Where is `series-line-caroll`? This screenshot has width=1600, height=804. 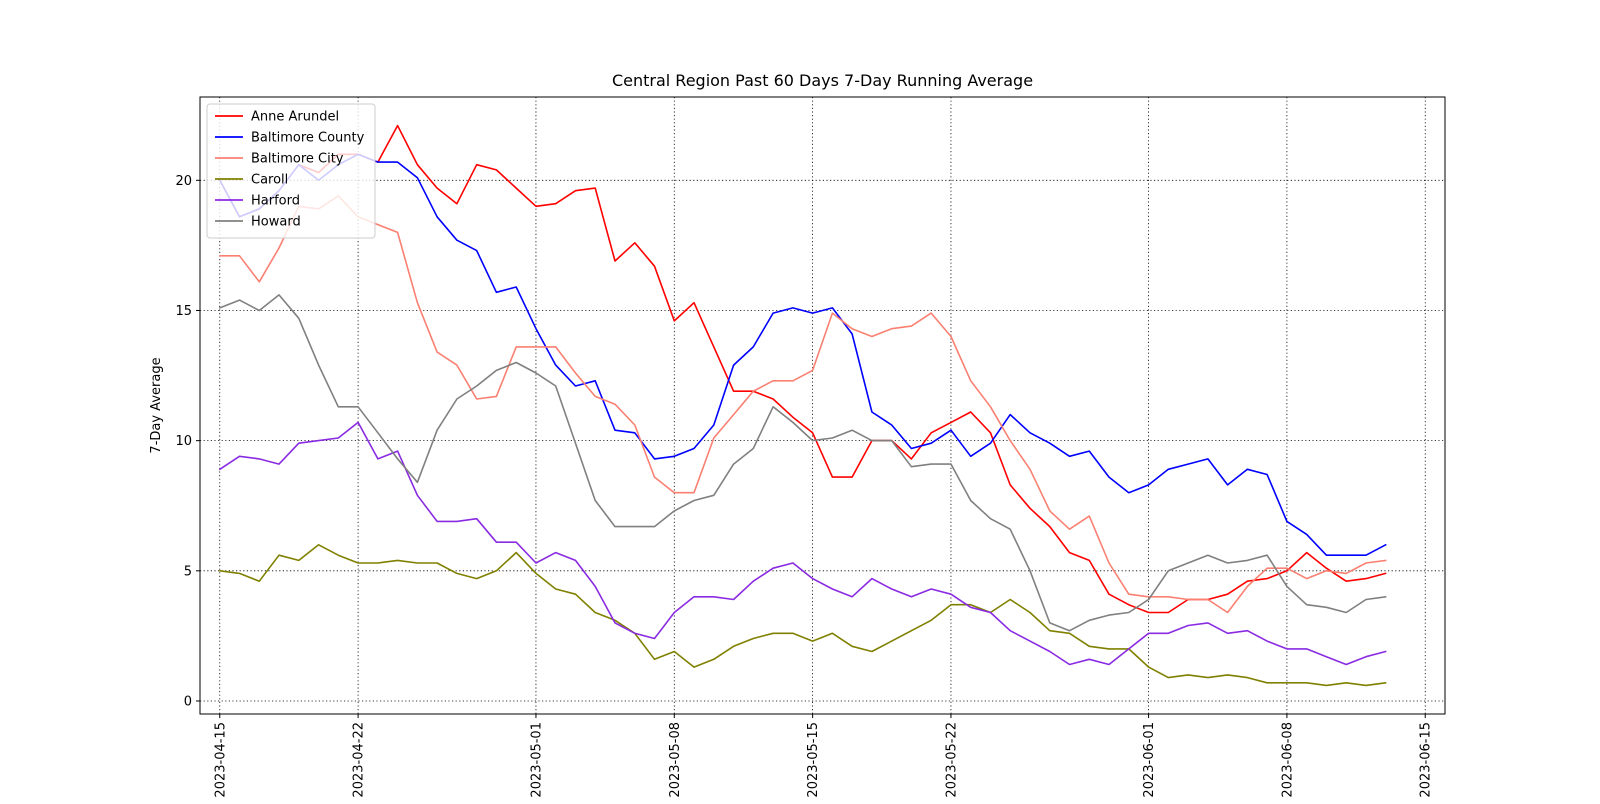
series-line-caroll is located at coordinates (803, 615).